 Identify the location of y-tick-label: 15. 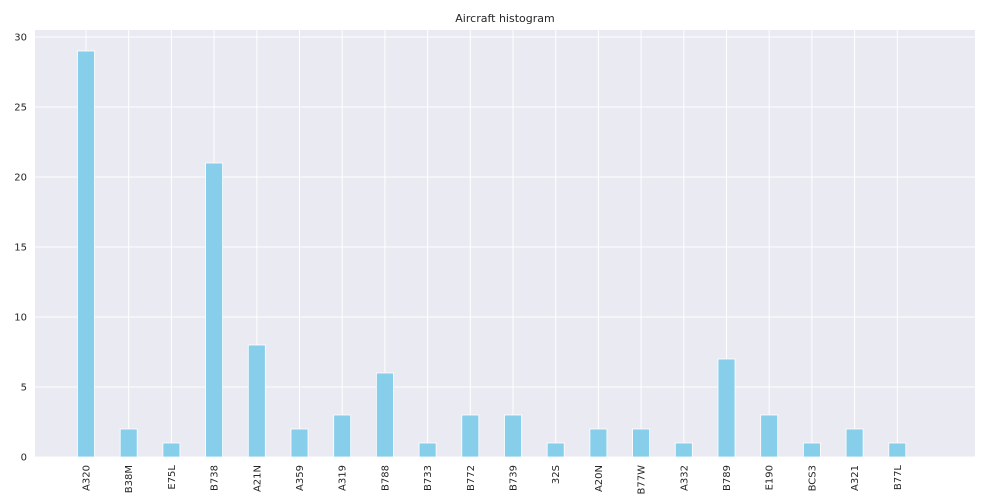
(20, 248).